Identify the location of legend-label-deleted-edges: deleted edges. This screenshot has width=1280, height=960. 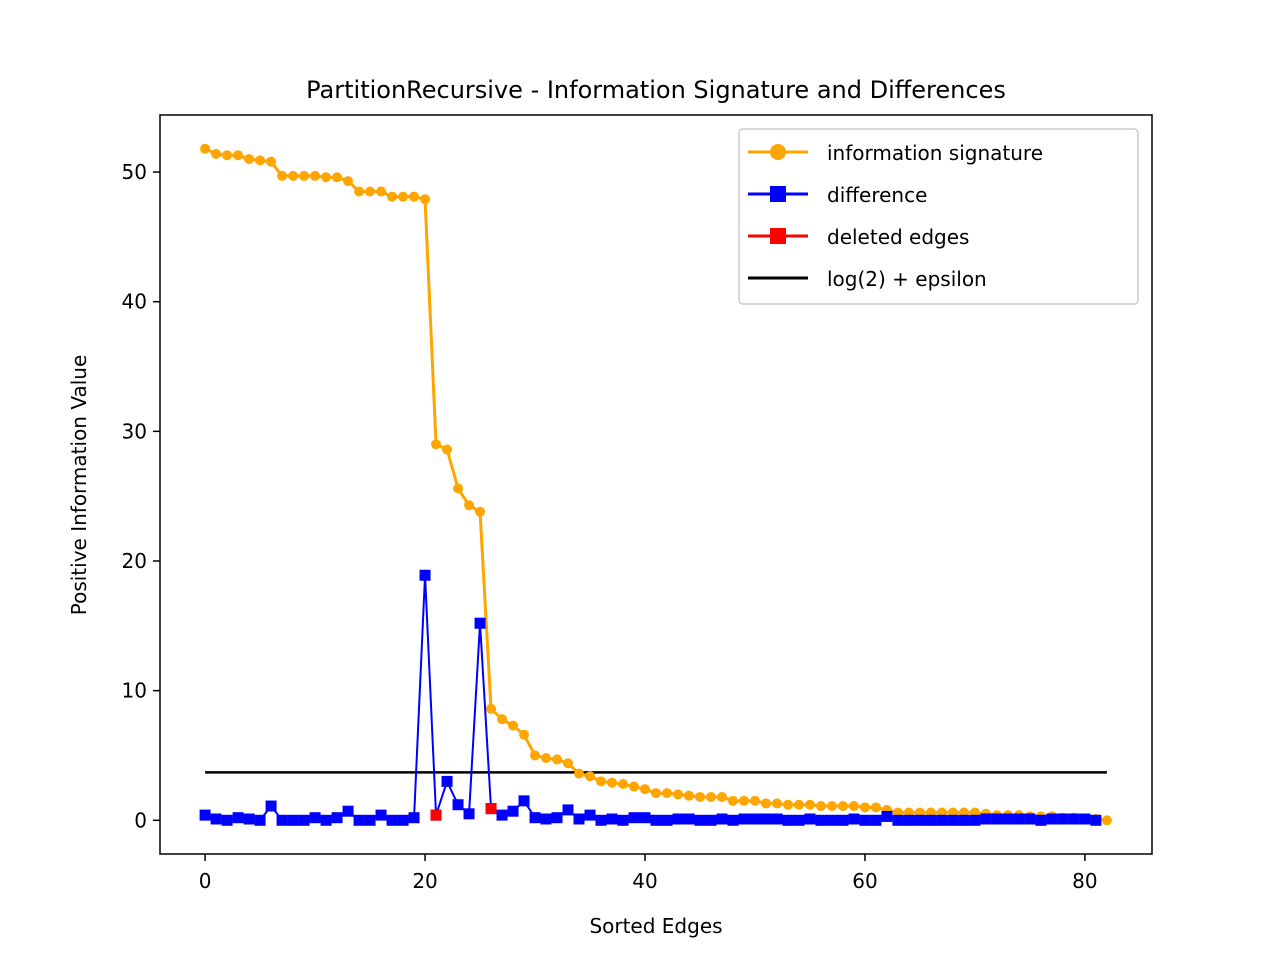
(898, 237).